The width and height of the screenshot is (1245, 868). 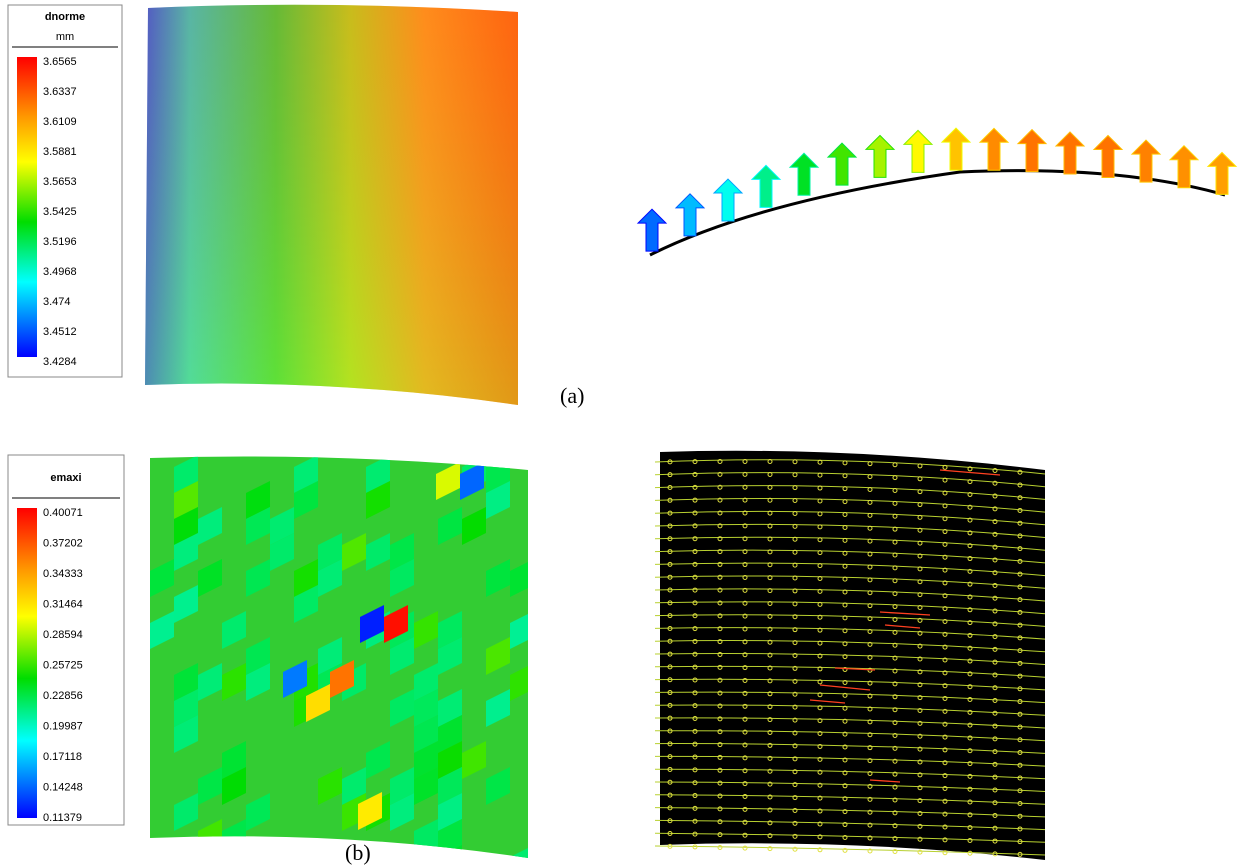 What do you see at coordinates (60, 122) in the screenshot?
I see `legend-label: 3.6109` at bounding box center [60, 122].